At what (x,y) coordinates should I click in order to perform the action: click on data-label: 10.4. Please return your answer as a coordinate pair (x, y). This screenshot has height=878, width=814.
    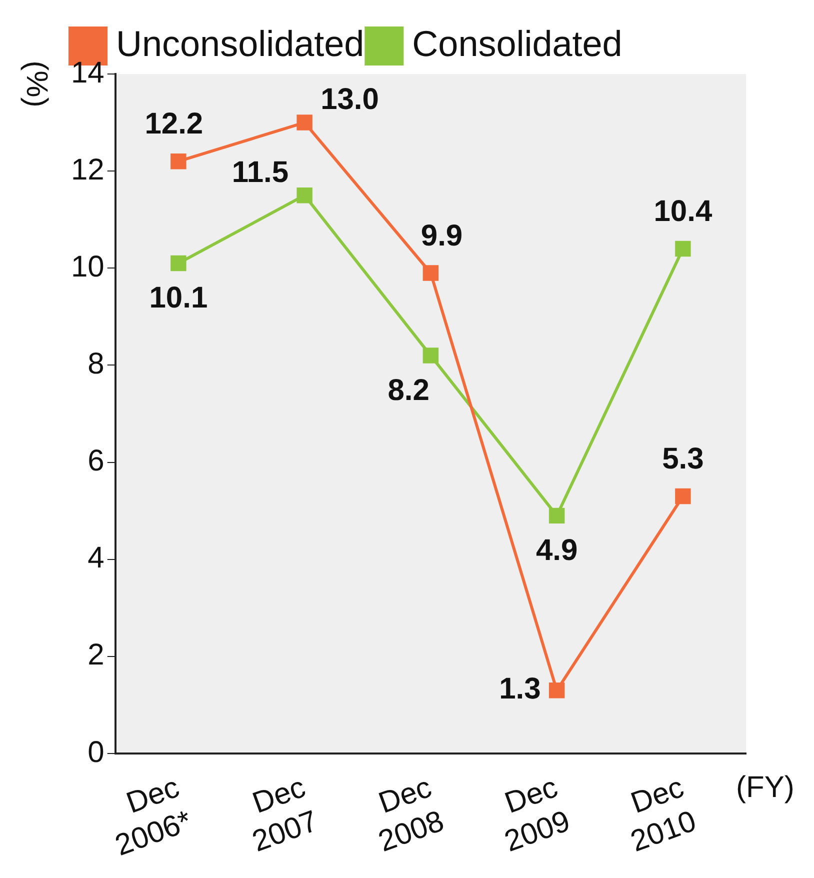
    Looking at the image, I should click on (683, 211).